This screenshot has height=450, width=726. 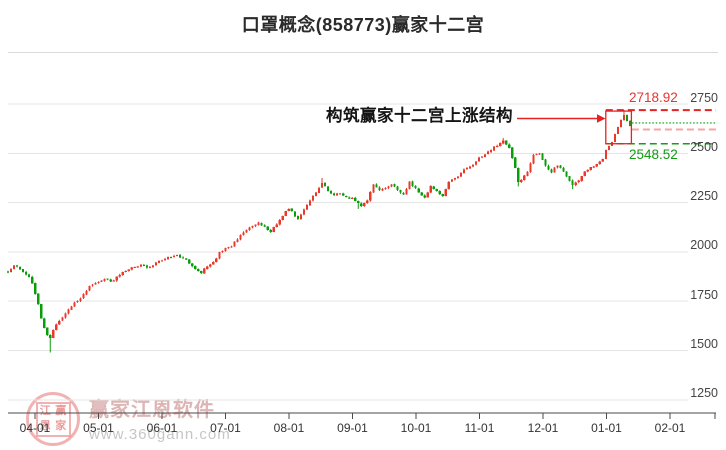 I want to click on y-axis-label: 2500, so click(x=704, y=146).